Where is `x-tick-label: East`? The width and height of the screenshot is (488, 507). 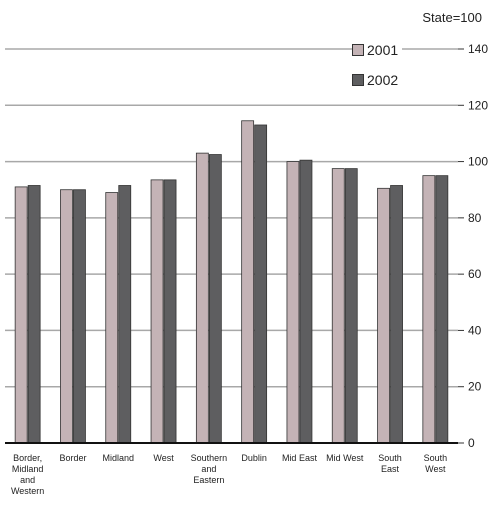
x-tick-label: East is located at coordinates (390, 469).